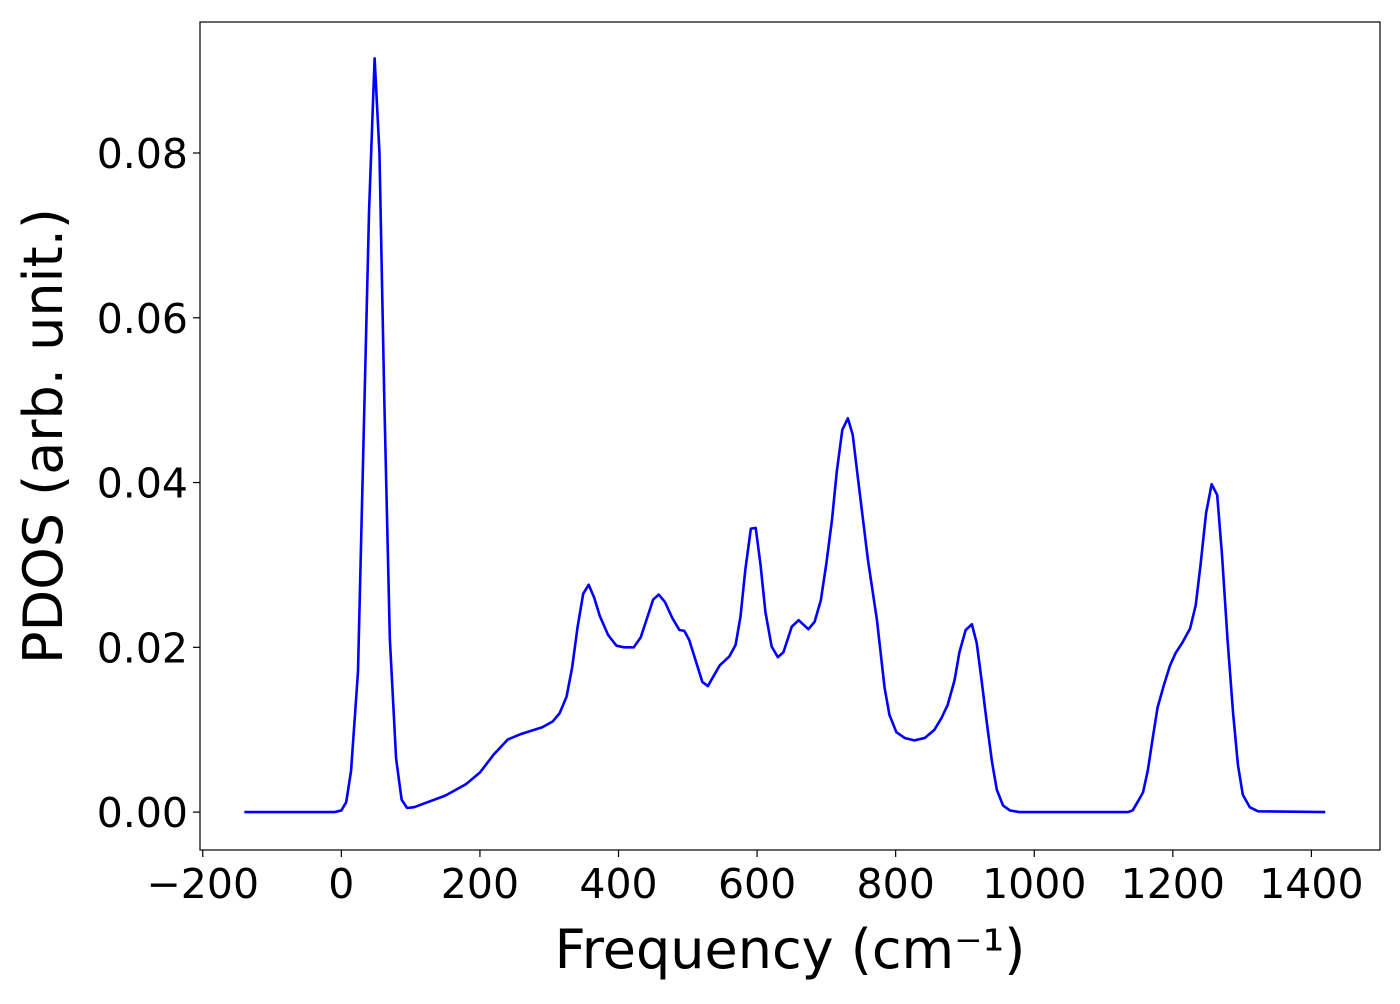 The height and width of the screenshot is (1004, 1400). Describe the element at coordinates (896, 884) in the screenshot. I see `x-tick-label: 800` at that location.